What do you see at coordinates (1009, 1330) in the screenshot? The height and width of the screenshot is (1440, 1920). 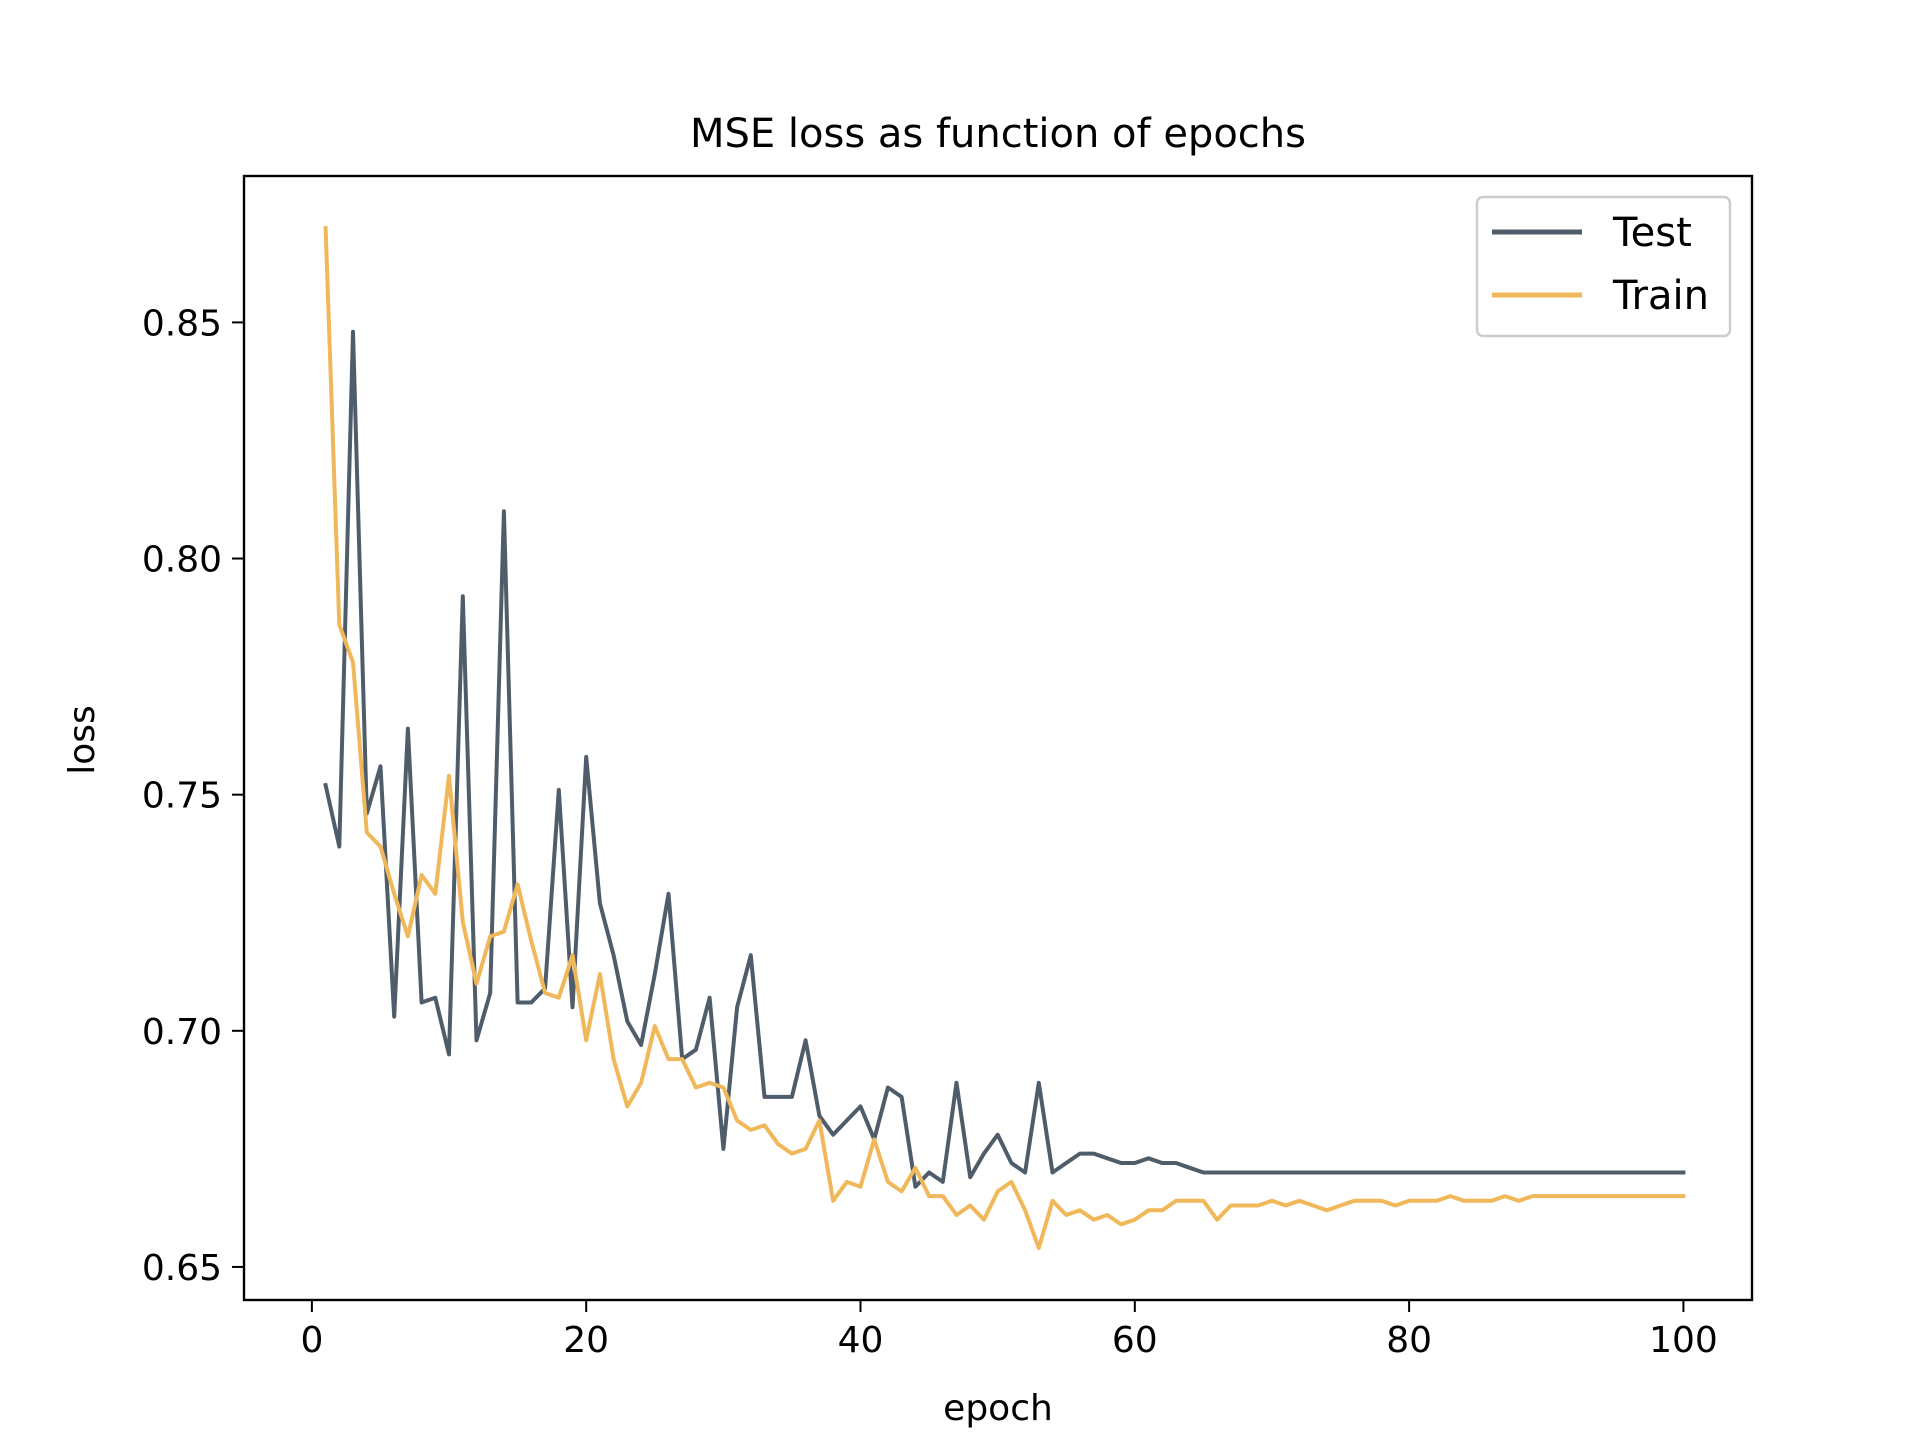 I see `x-ticks: 0 20 40 60 80 100` at bounding box center [1009, 1330].